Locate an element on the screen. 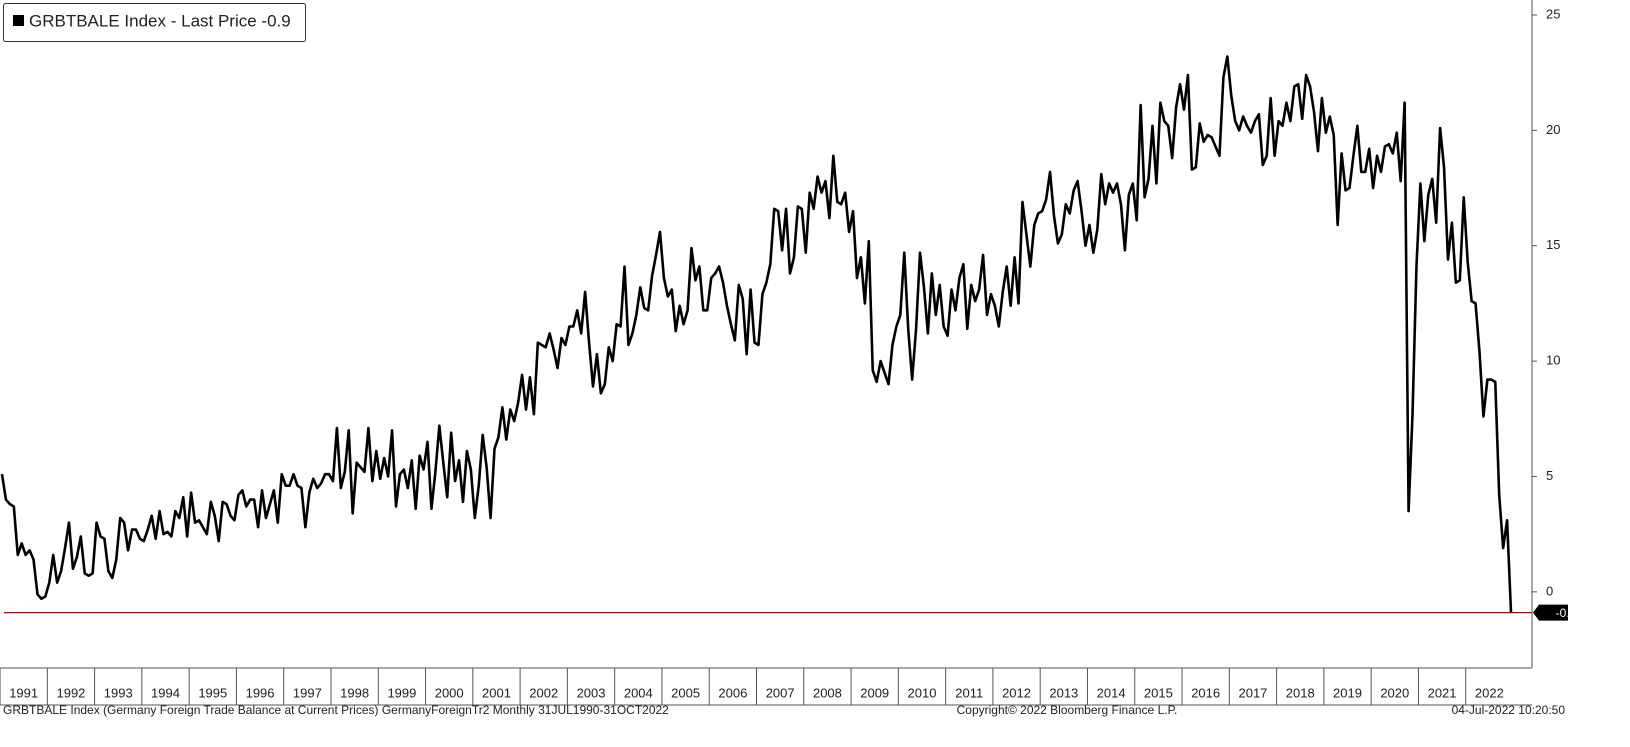 The image size is (1630, 747). x-tick-label: 2001 is located at coordinates (496, 692).